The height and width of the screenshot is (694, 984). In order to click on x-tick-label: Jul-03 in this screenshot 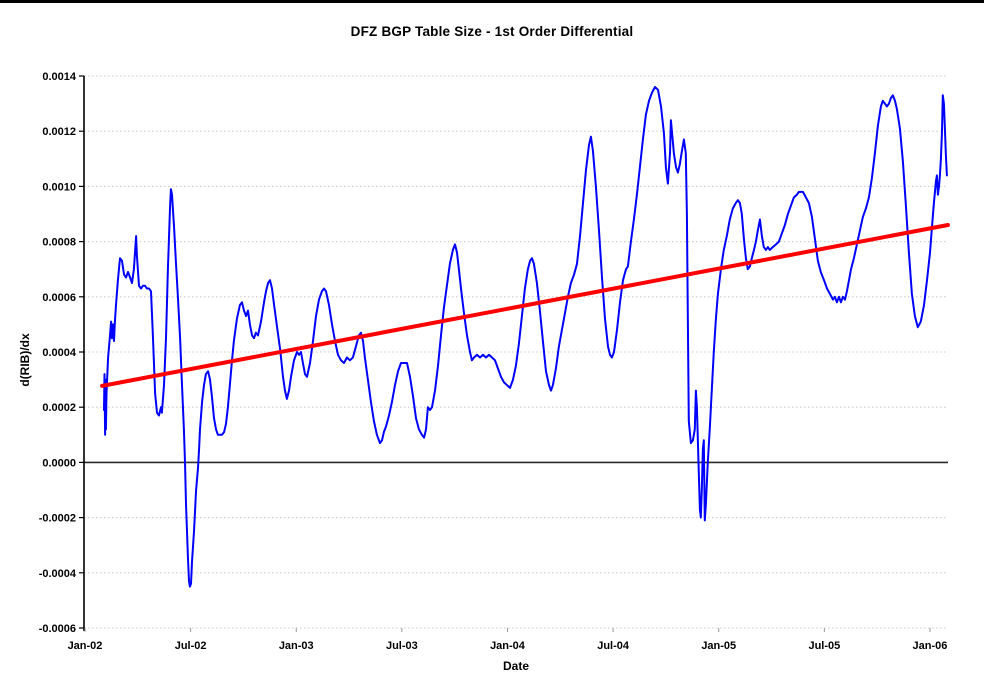, I will do `click(402, 646)`.